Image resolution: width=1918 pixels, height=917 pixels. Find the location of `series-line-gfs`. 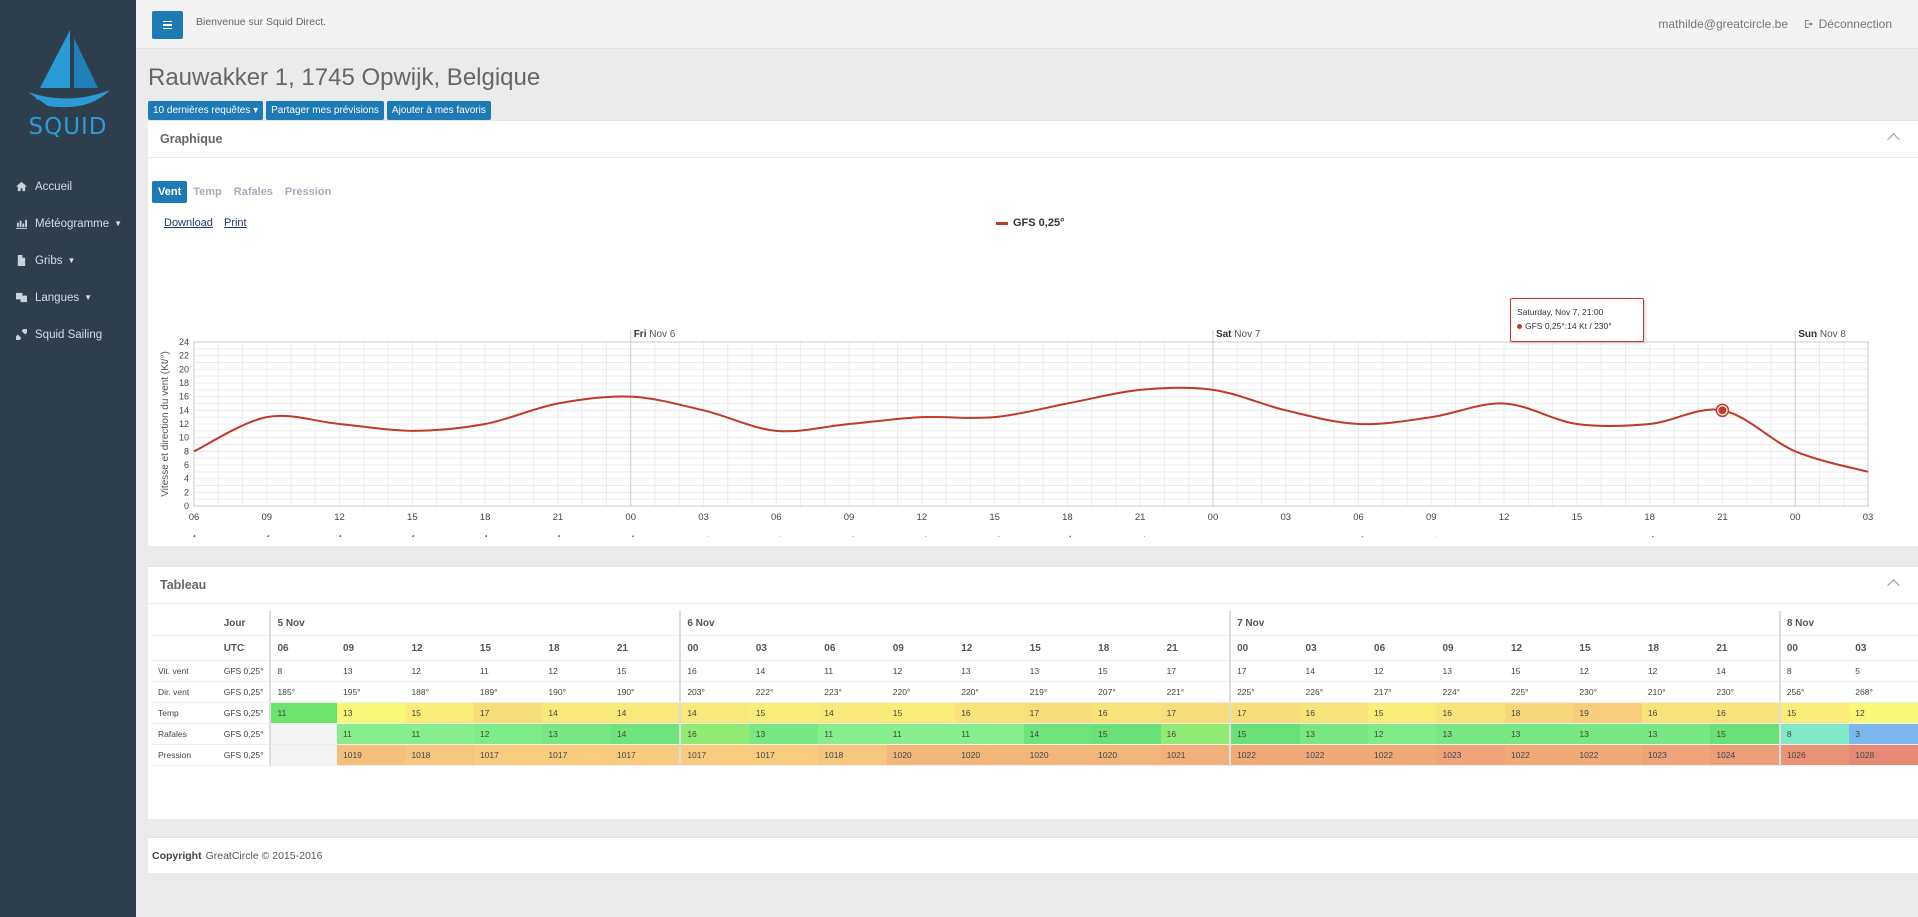

series-line-gfs is located at coordinates (1031, 429).